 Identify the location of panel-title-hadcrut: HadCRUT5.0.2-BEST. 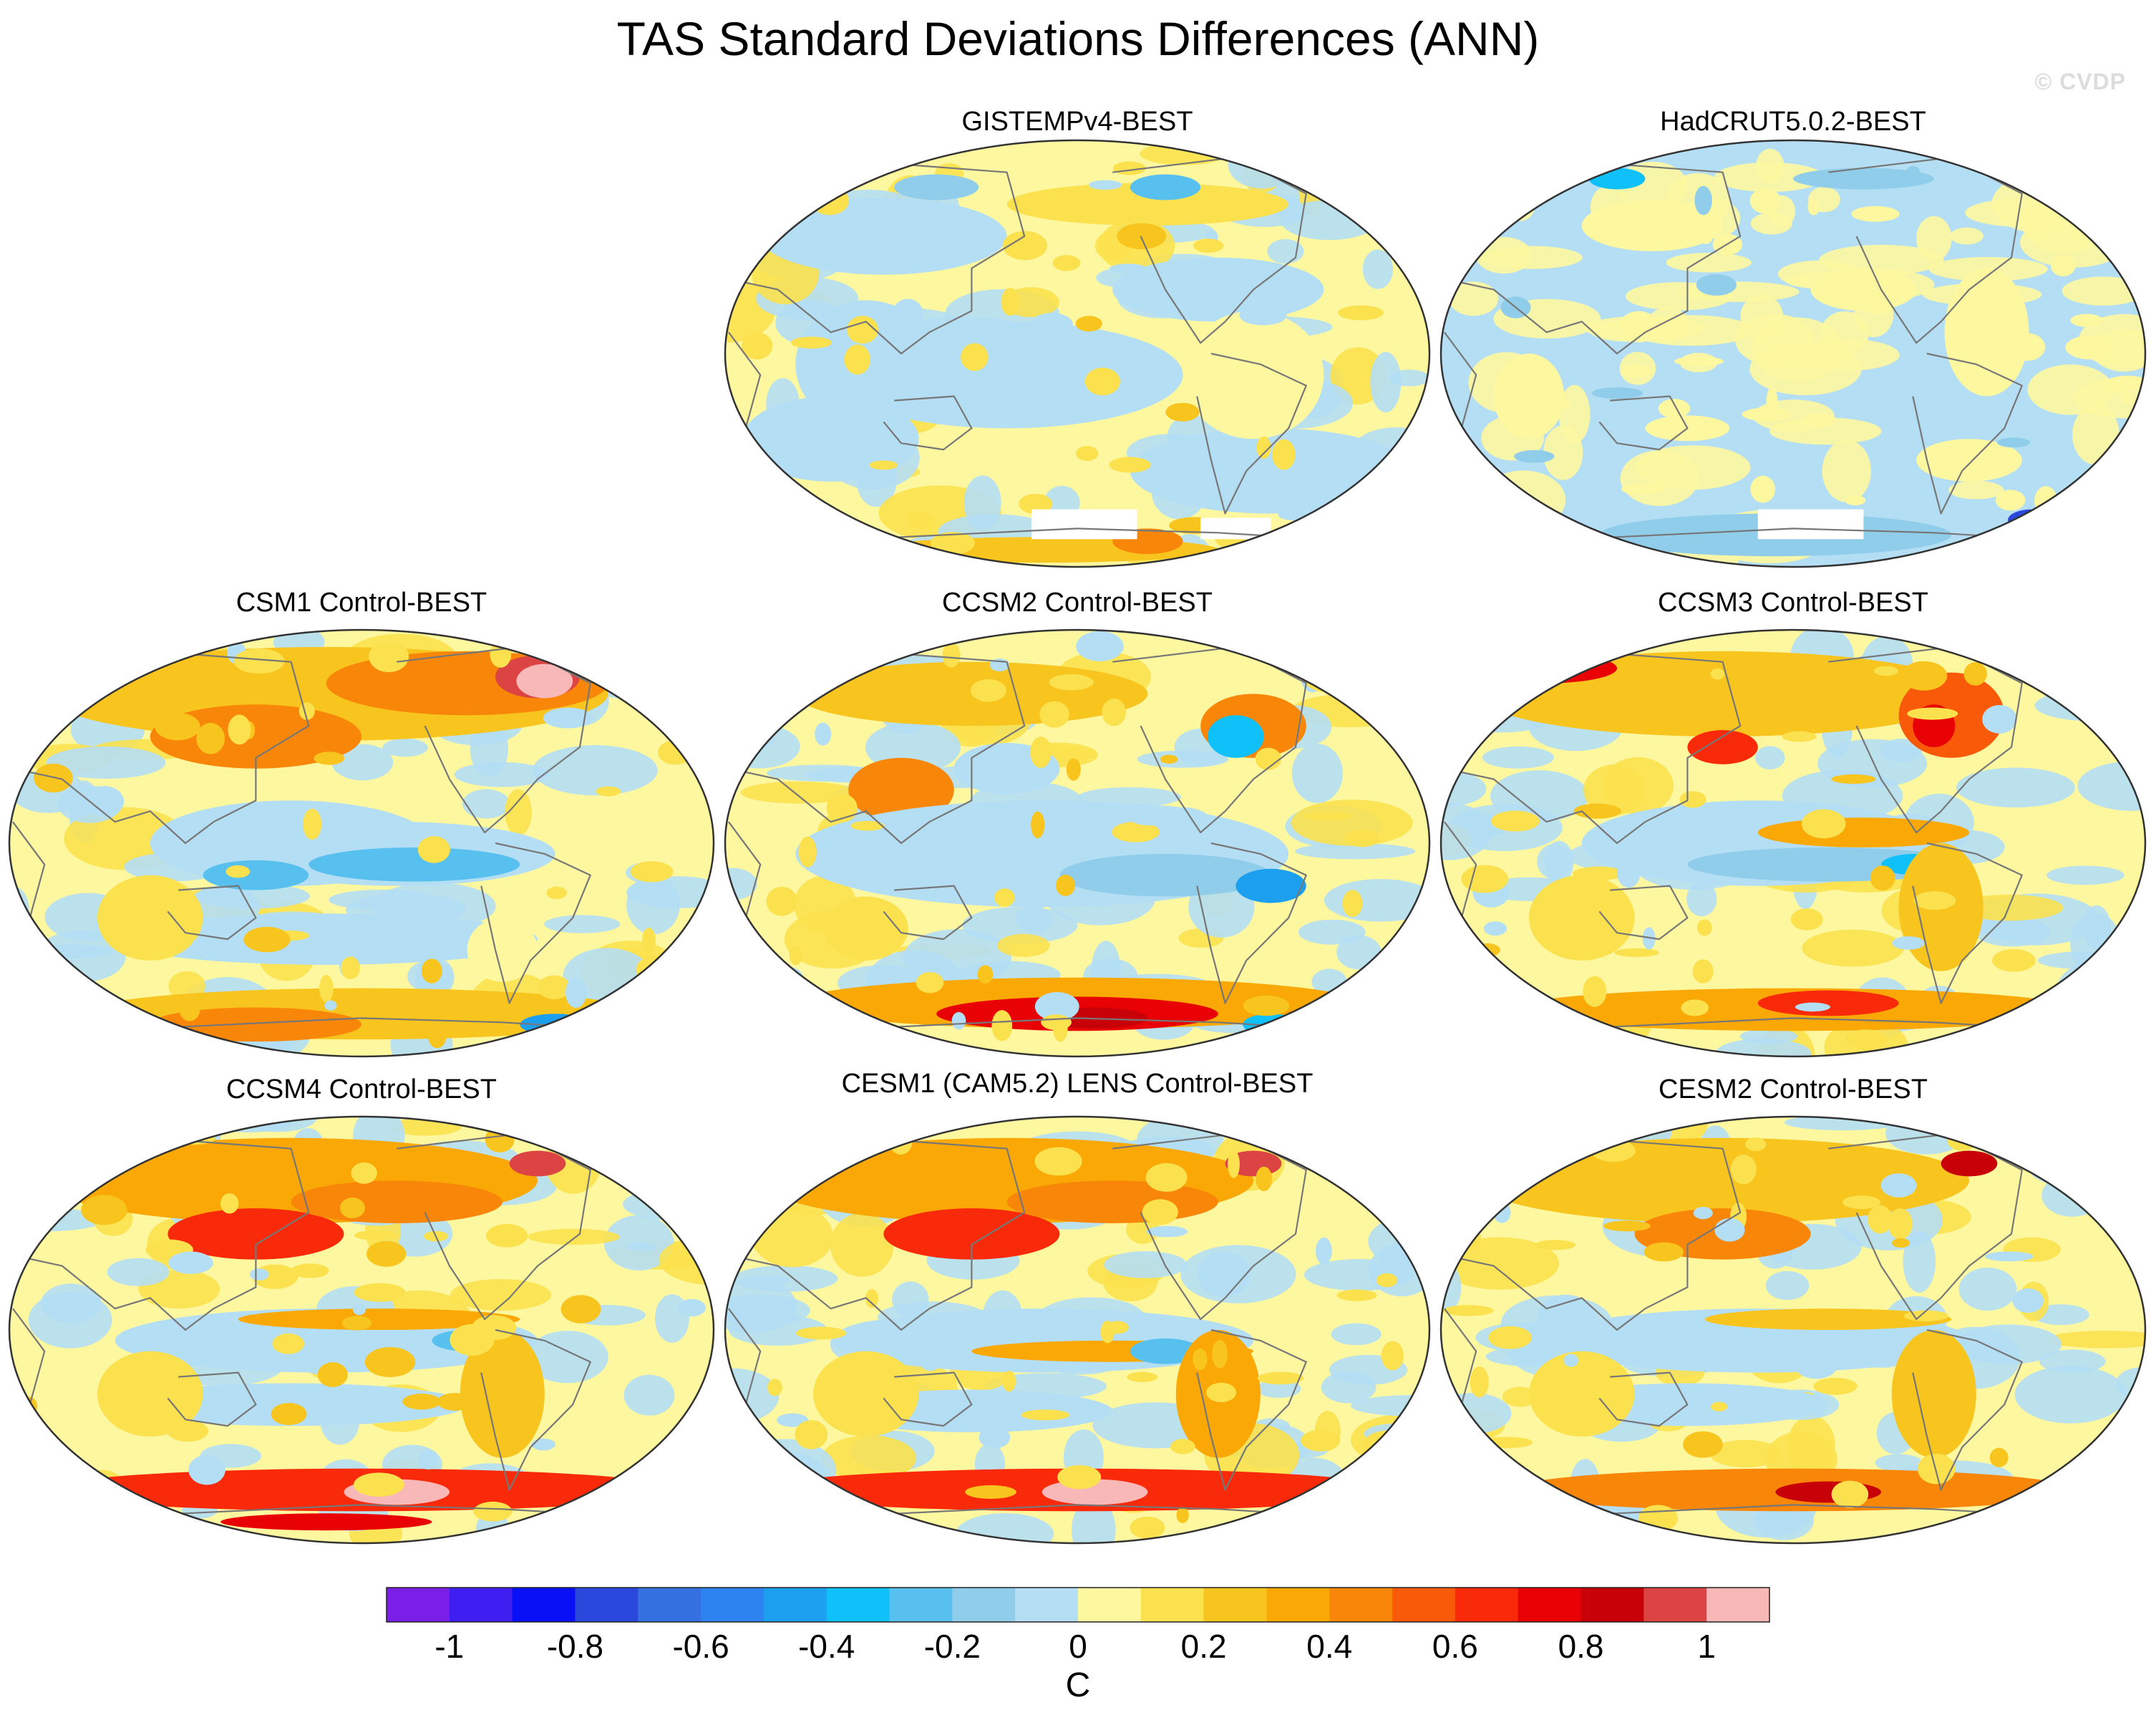
(1793, 122).